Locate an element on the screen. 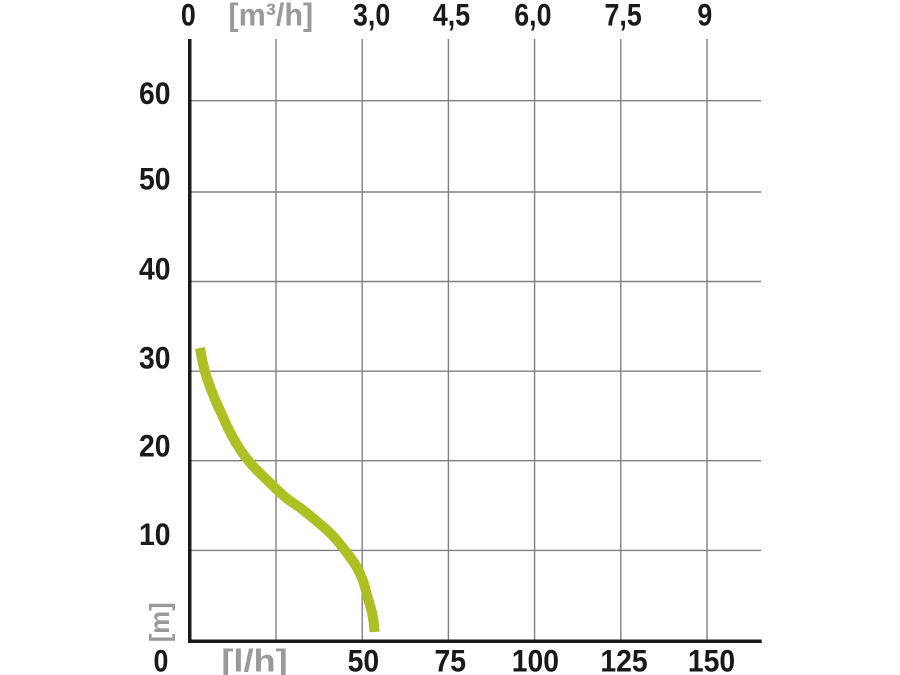 This screenshot has width=900, height=675. svg-text: [l/h] is located at coordinates (254, 659).